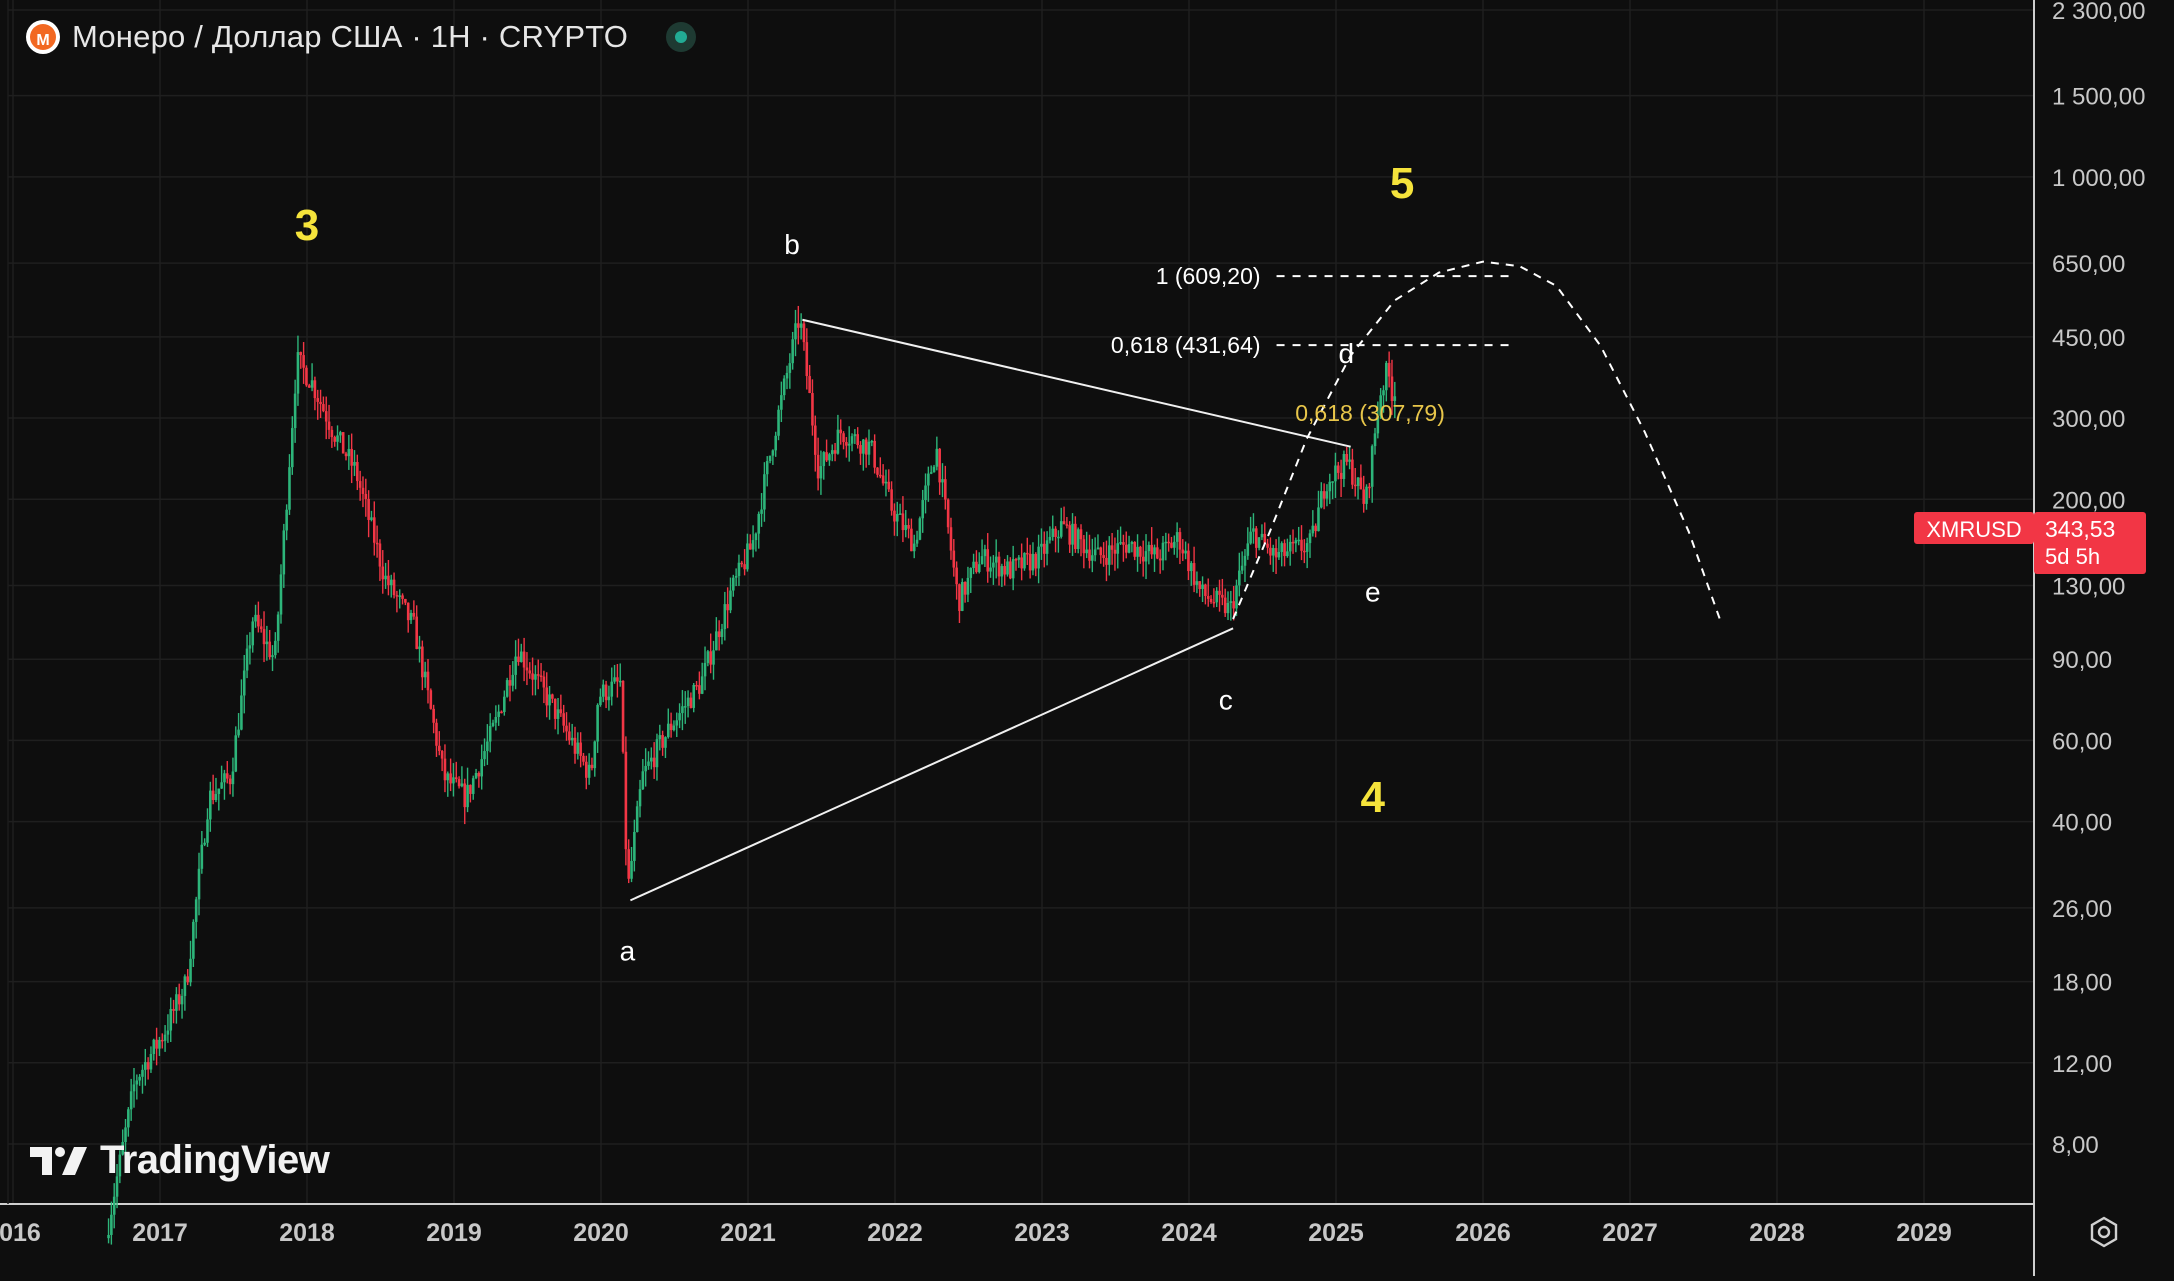 The image size is (2174, 1281). Describe the element at coordinates (2082, 909) in the screenshot. I see `price-tick-label: 26,00` at that location.